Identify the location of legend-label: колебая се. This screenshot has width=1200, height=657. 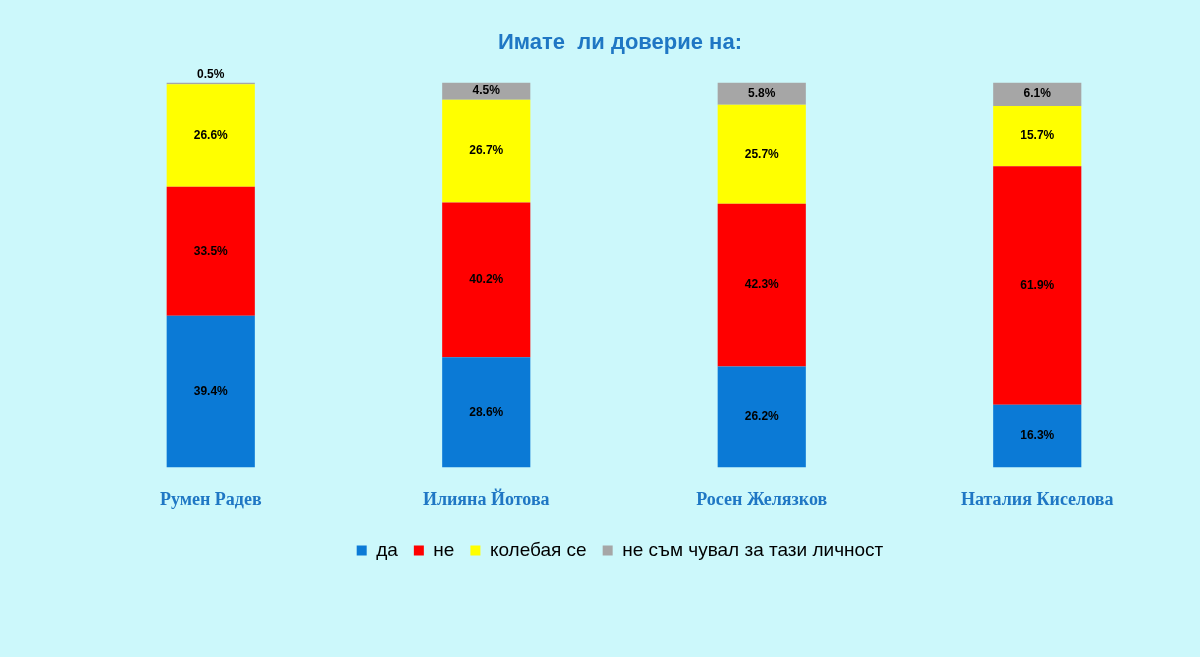
(538, 549).